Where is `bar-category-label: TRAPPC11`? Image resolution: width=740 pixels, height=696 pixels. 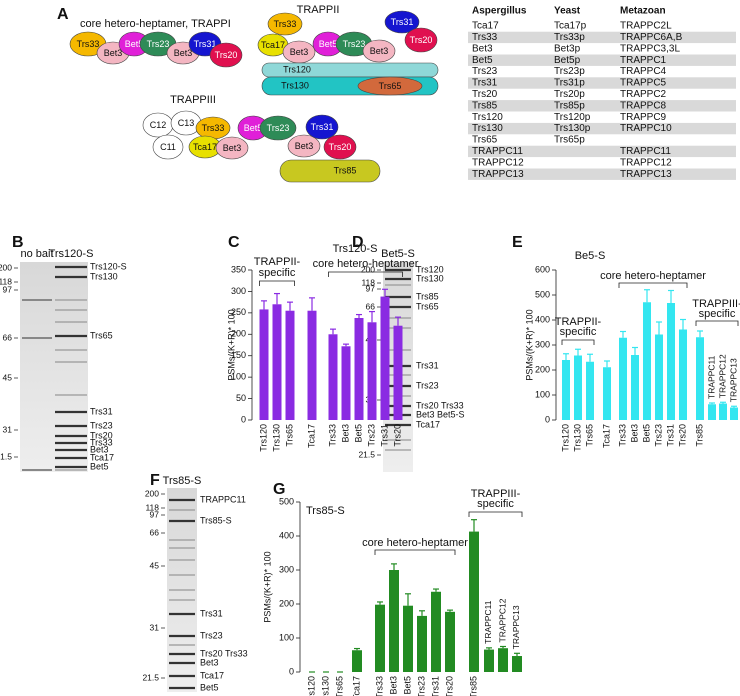
bar-category-label: TRAPPC11 is located at coordinates (711, 377).